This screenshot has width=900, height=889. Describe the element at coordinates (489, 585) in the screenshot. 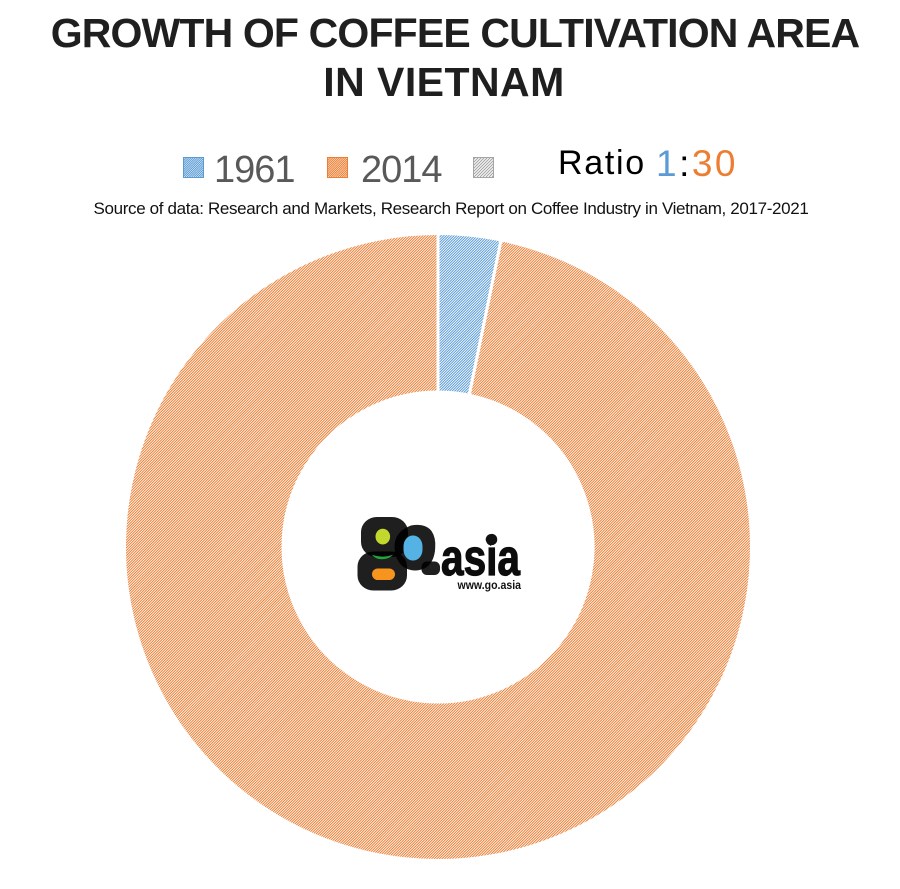

I see `svg-text: www.go.asia` at that location.